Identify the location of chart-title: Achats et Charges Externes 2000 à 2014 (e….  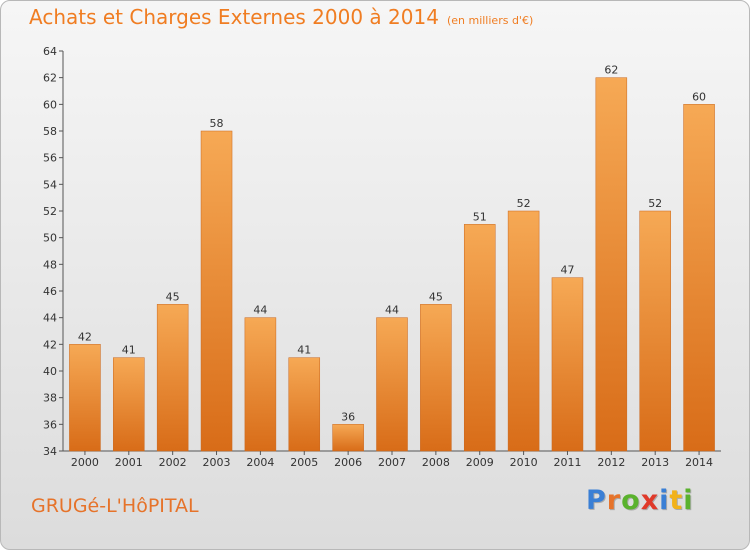
(281, 17).